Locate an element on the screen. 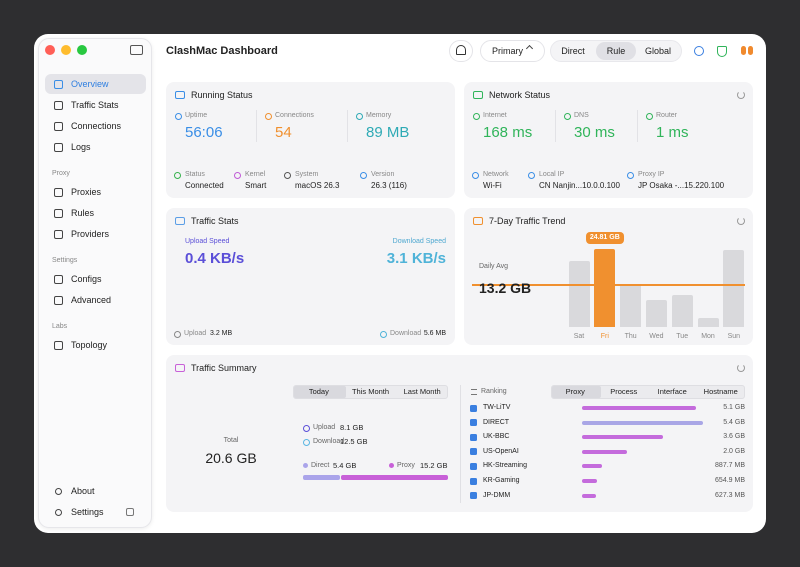 This screenshot has height=567, width=800. nav-item: Providers is located at coordinates (90, 234).